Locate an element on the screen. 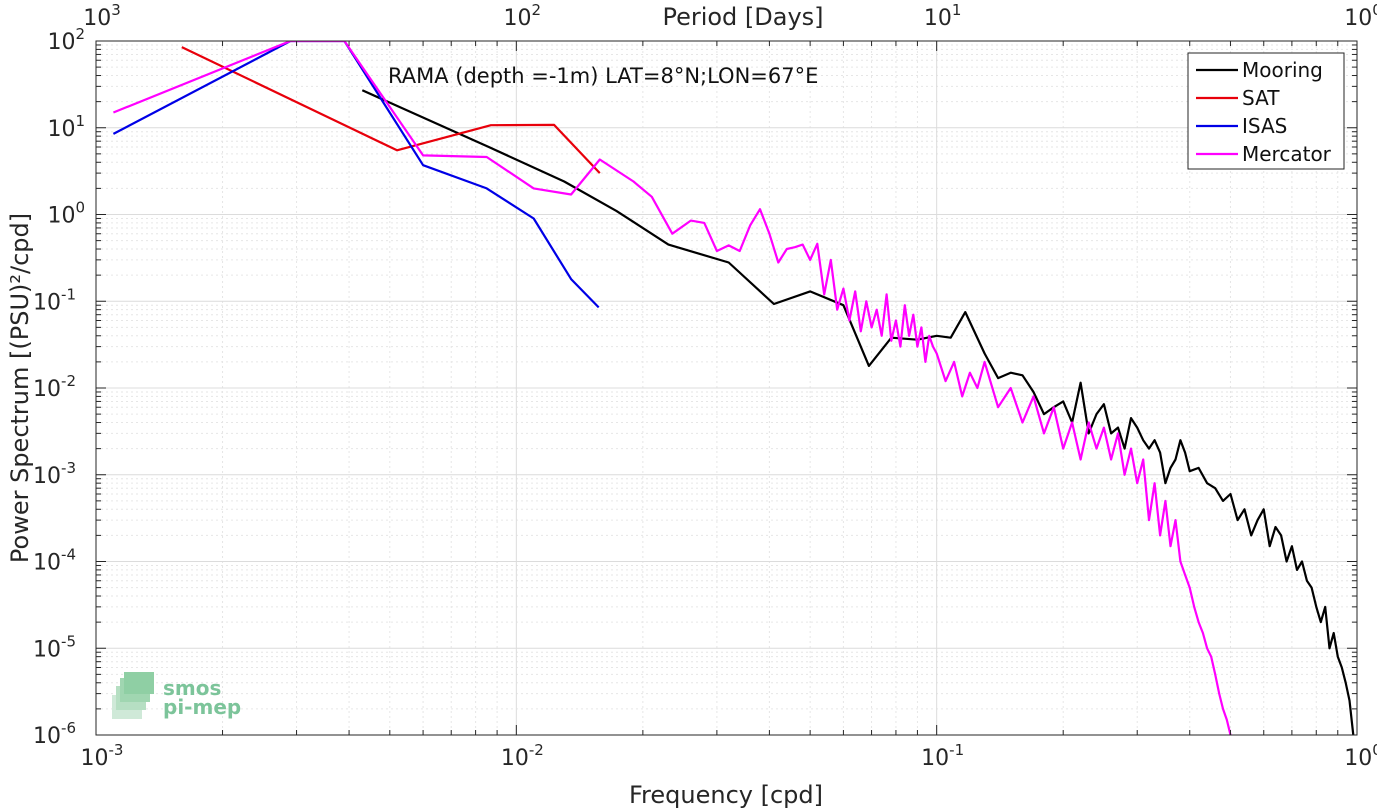 Image resolution: width=1377 pixels, height=809 pixels. y-tick-labels: 10² 10¹ 10⁰ 10⁻¹ 10⁻² 10⁻³ 10⁻⁴ 10⁻⁵ 10⁻⁶ is located at coordinates (59, 387).